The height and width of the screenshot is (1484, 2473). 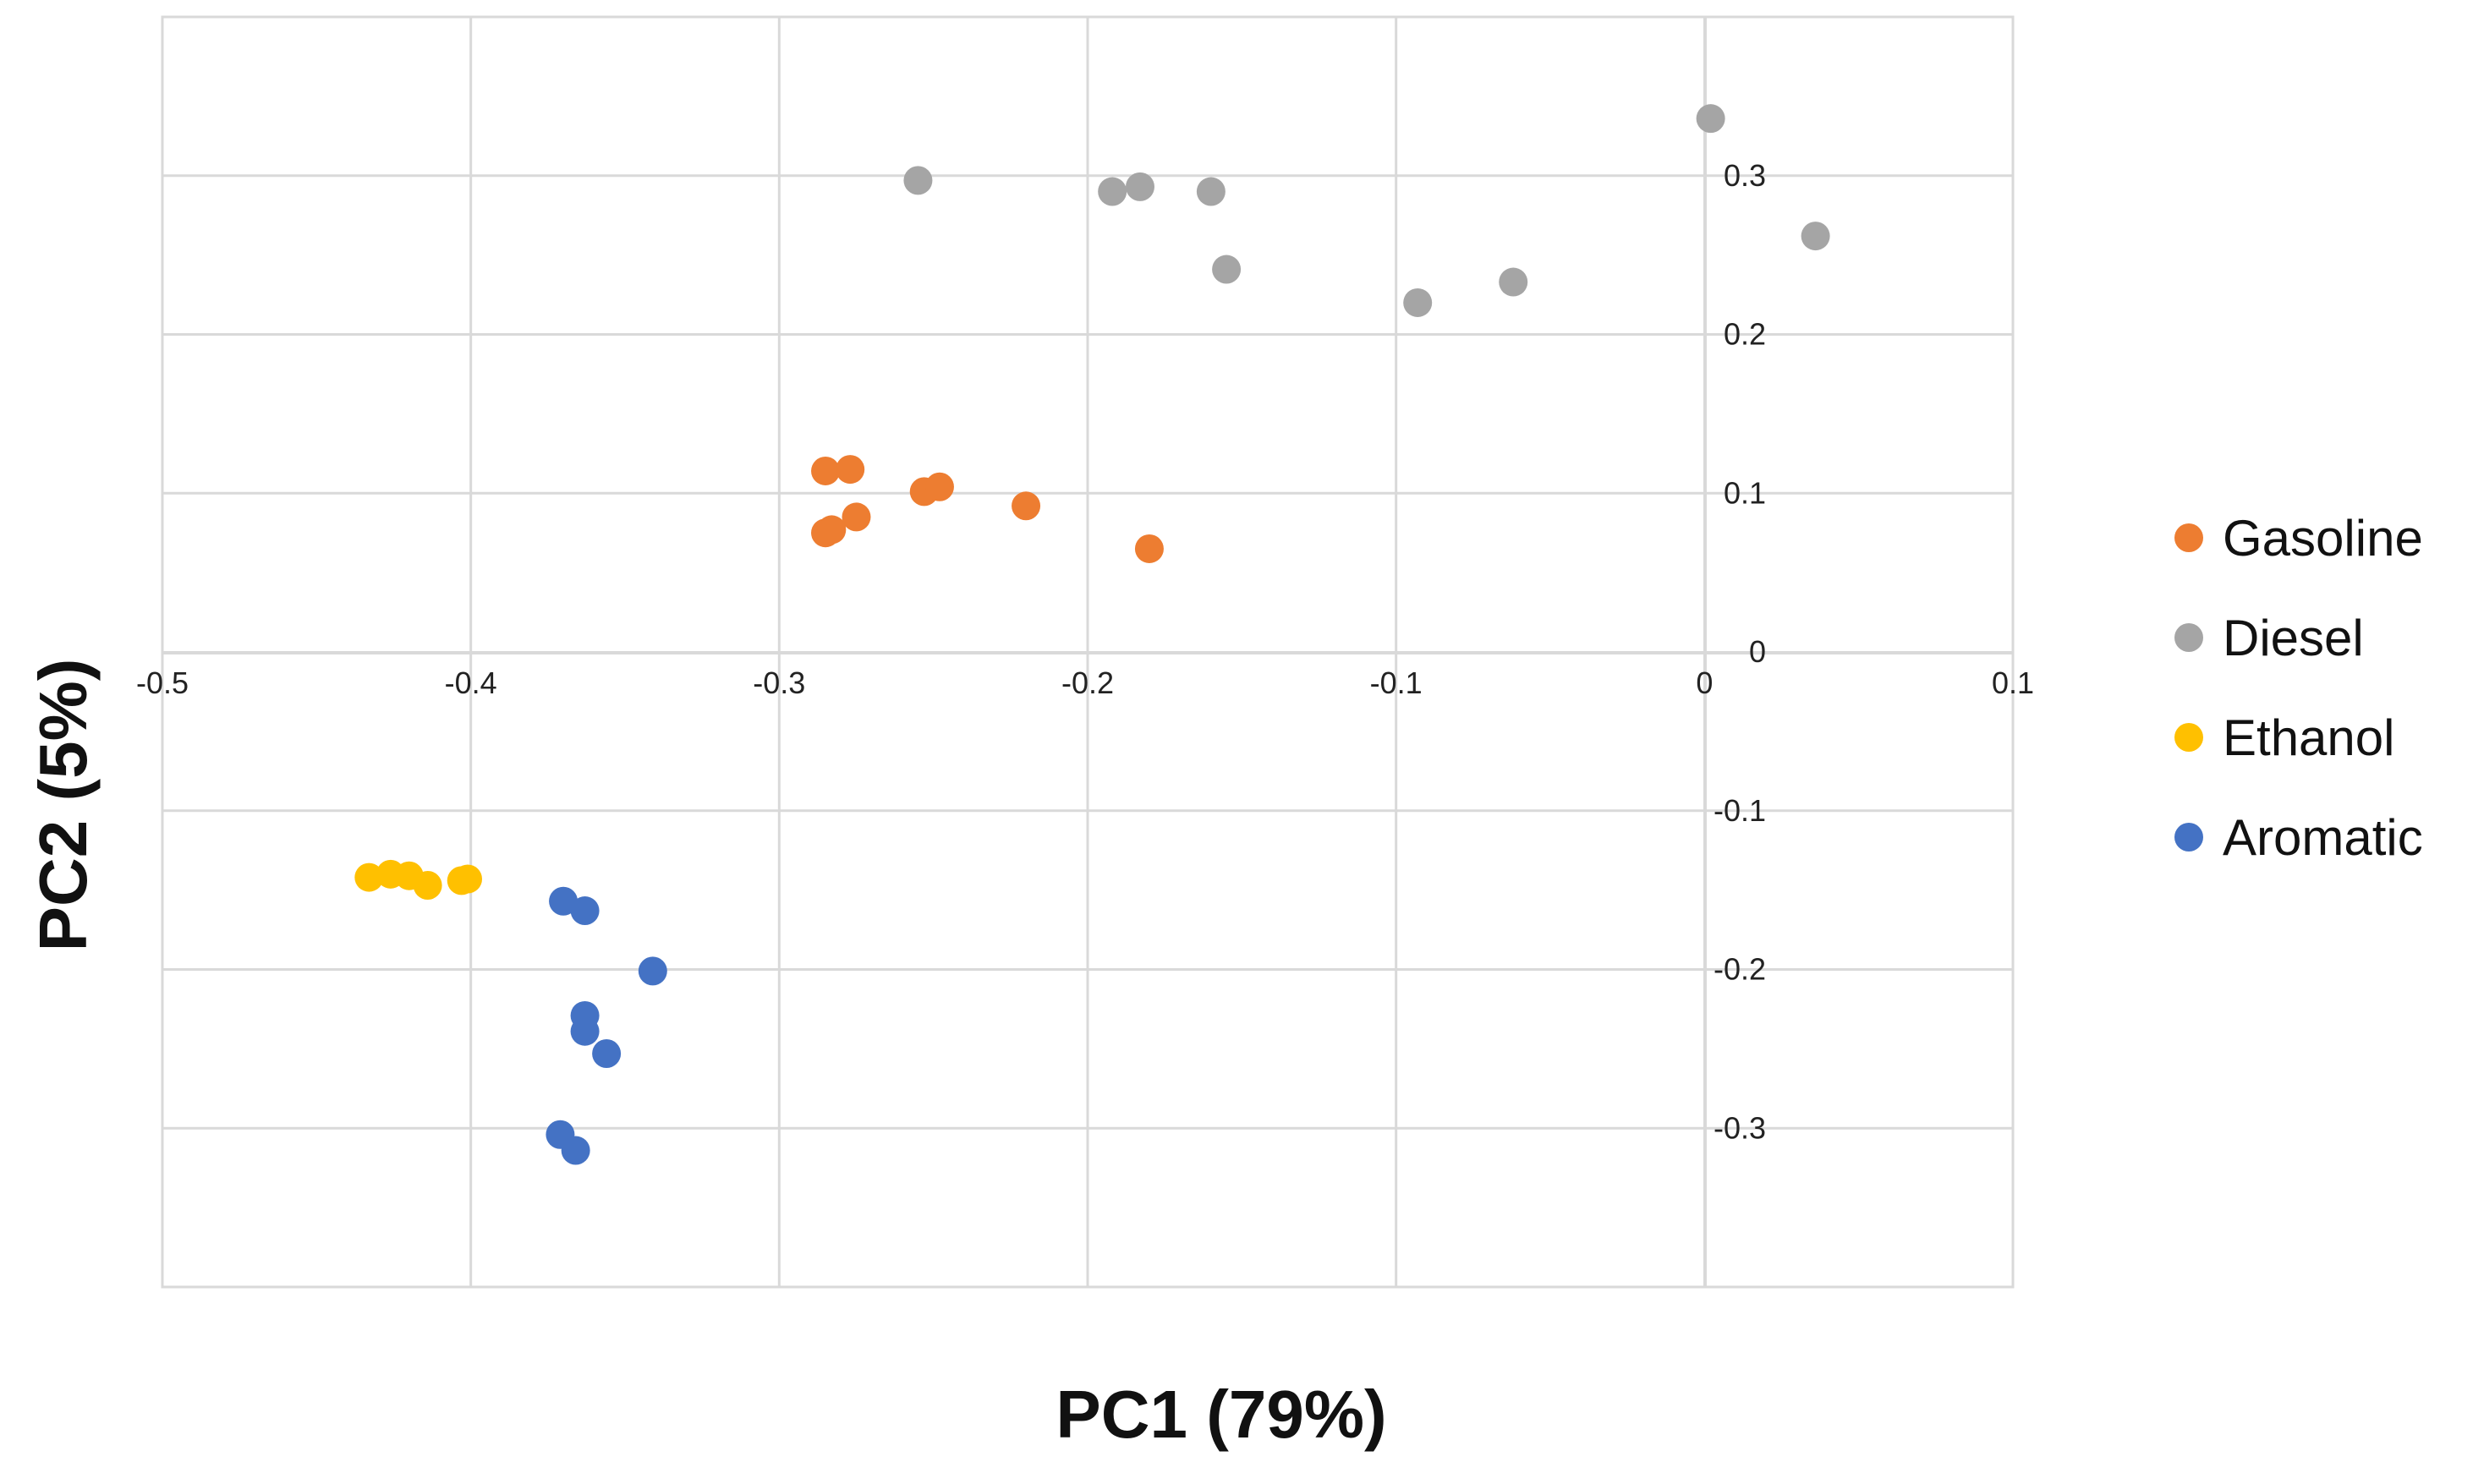 I want to click on x-tick-label: -0.4, so click(x=471, y=682).